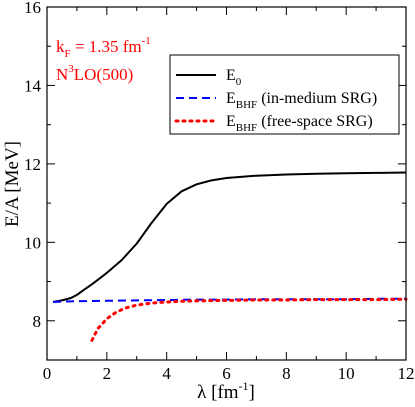  What do you see at coordinates (60, 46) in the screenshot?
I see `annotation-kf-main: k` at bounding box center [60, 46].